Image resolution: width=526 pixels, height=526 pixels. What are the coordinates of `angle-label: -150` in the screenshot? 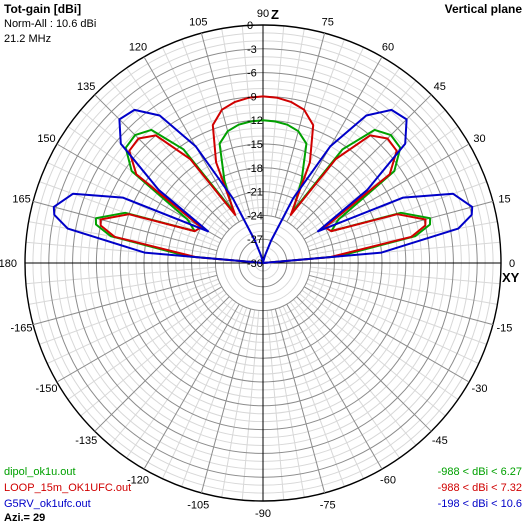 It's located at (46, 389).